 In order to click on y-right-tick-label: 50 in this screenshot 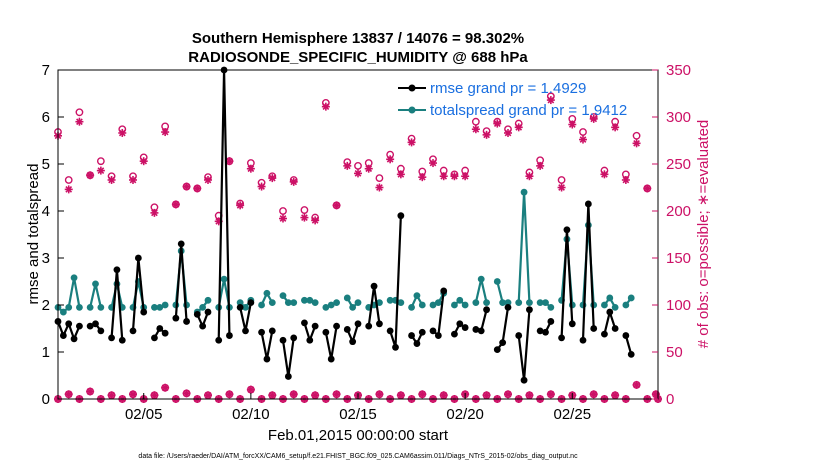, I will do `click(674, 352)`.